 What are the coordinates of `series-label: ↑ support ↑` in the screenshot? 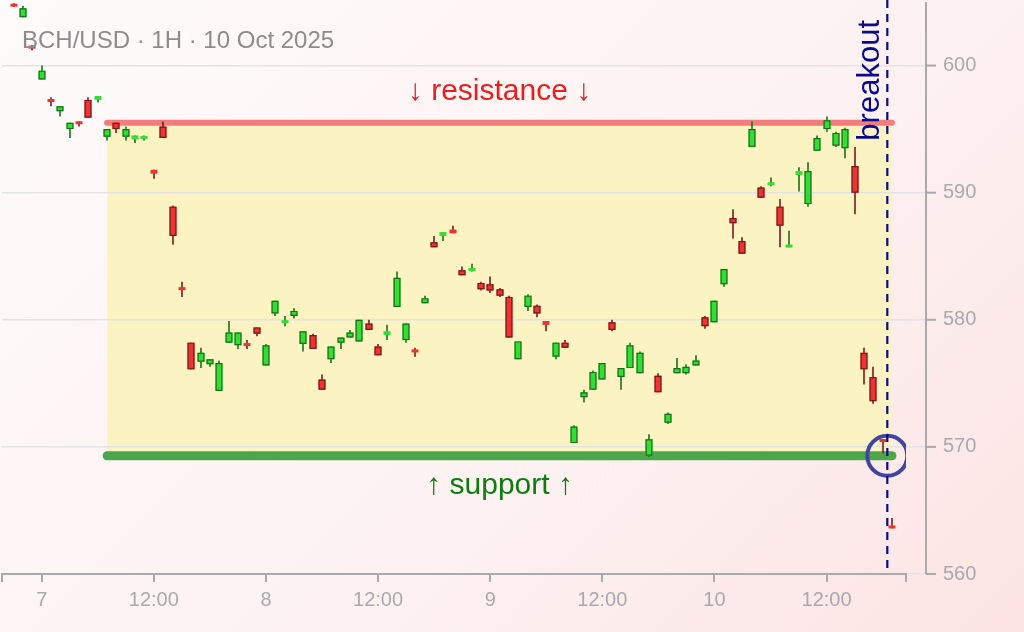 It's located at (499, 484).